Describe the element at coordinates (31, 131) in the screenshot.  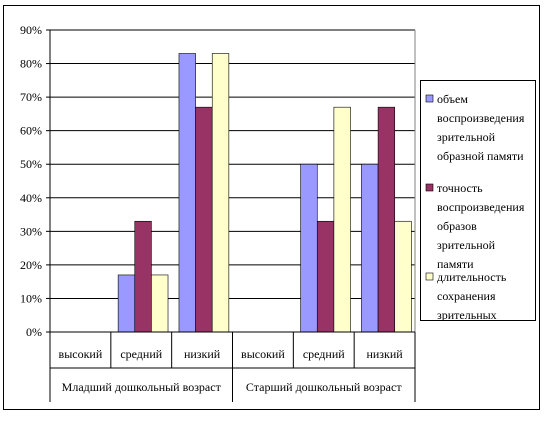
I see `y-tick-label: 60%` at that location.